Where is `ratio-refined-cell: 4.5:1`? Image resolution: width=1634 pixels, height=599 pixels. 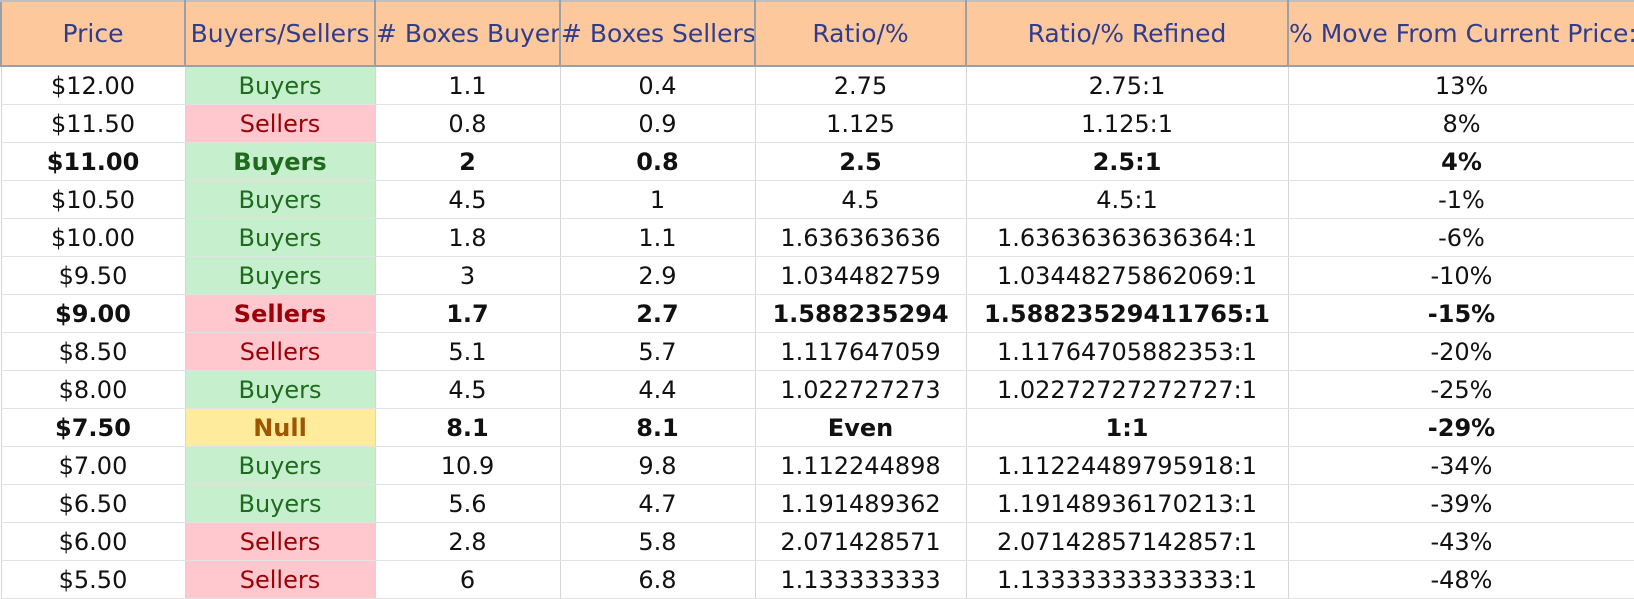
ratio-refined-cell: 4.5:1 is located at coordinates (1127, 199).